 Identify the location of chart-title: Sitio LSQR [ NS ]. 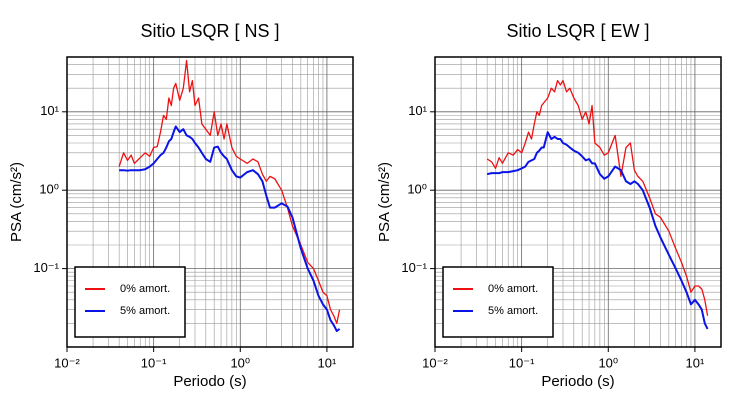
(209, 31).